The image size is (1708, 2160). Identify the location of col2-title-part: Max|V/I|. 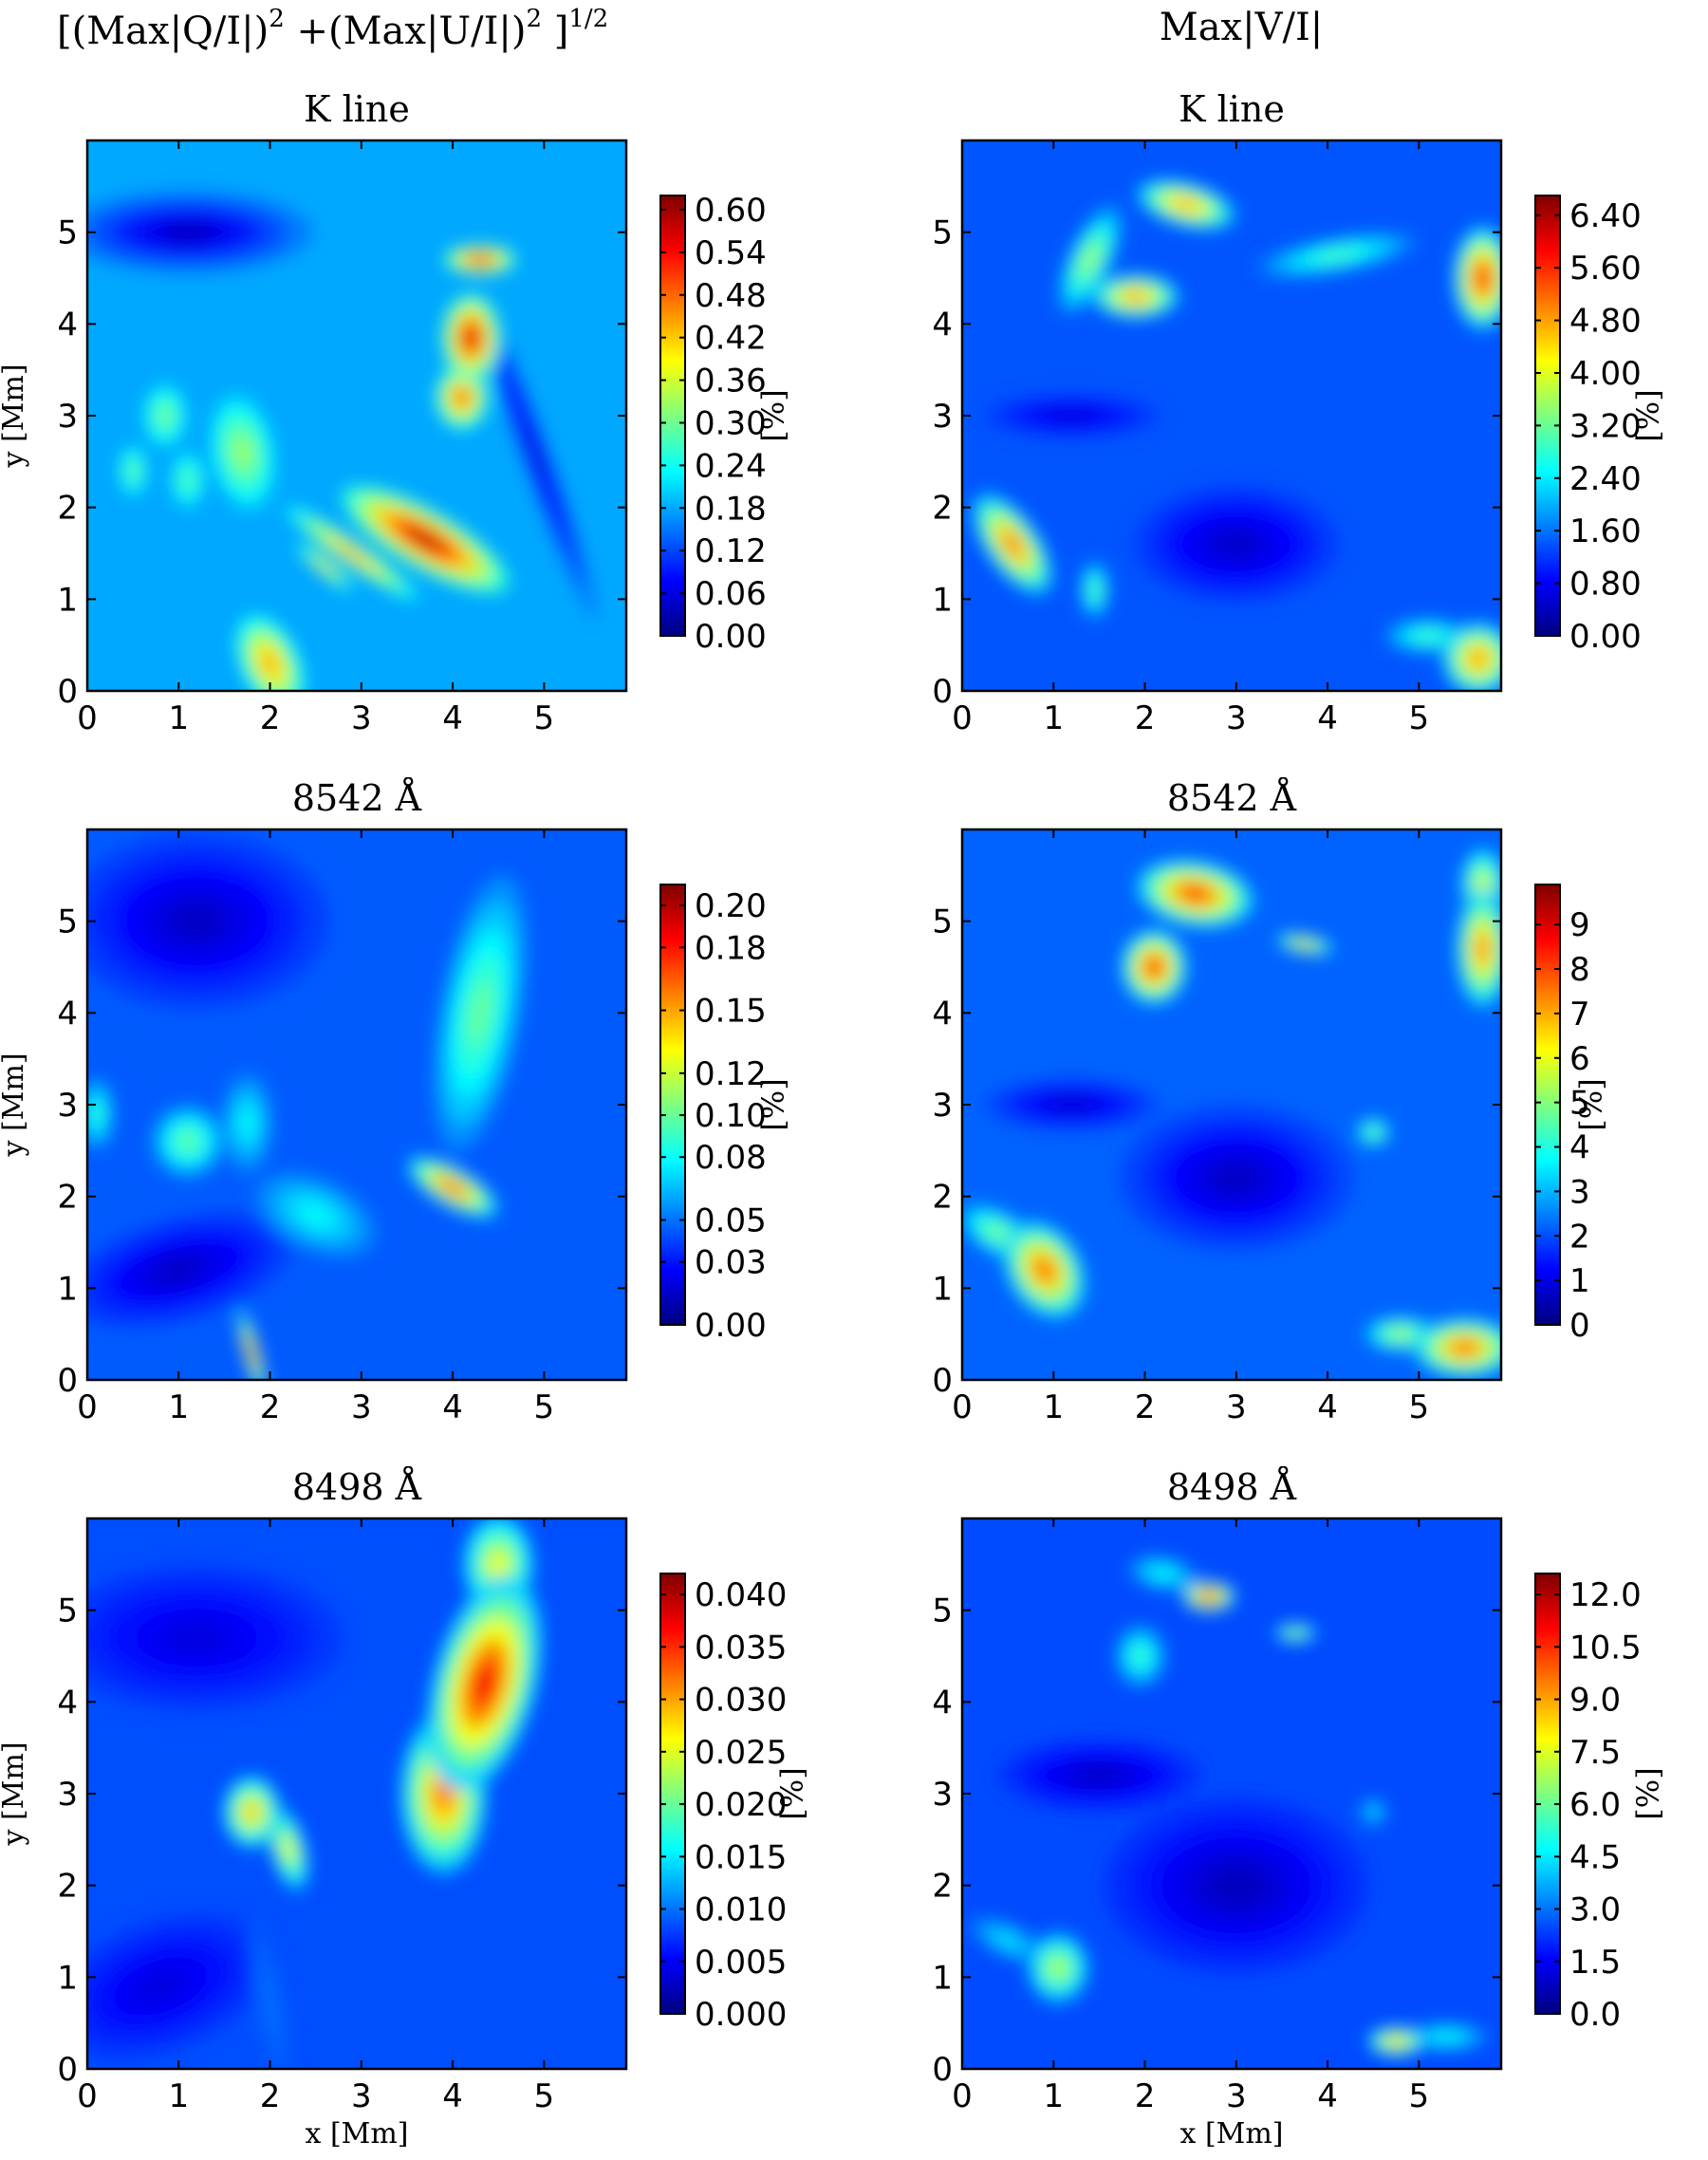
(1241, 28).